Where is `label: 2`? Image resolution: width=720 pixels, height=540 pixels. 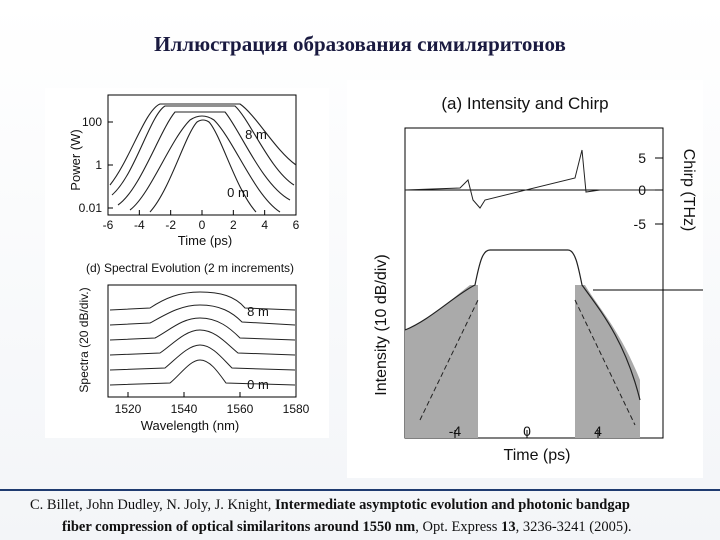 label: 2 is located at coordinates (233, 225).